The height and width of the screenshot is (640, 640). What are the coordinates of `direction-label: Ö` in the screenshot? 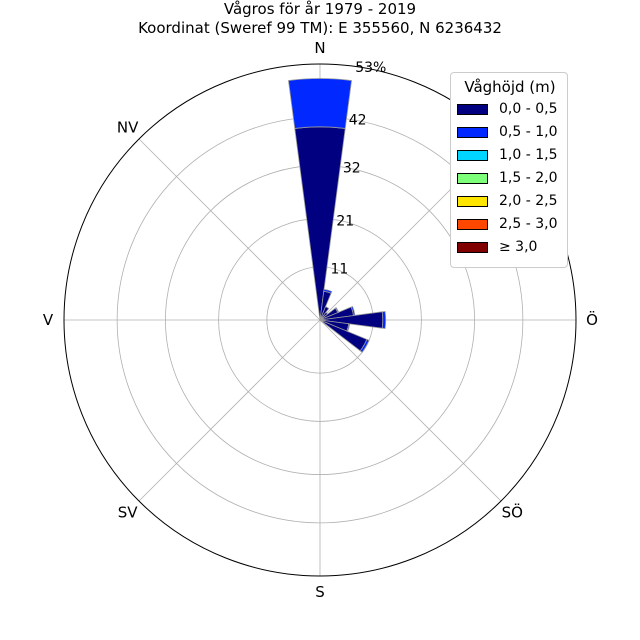 It's located at (592, 319).